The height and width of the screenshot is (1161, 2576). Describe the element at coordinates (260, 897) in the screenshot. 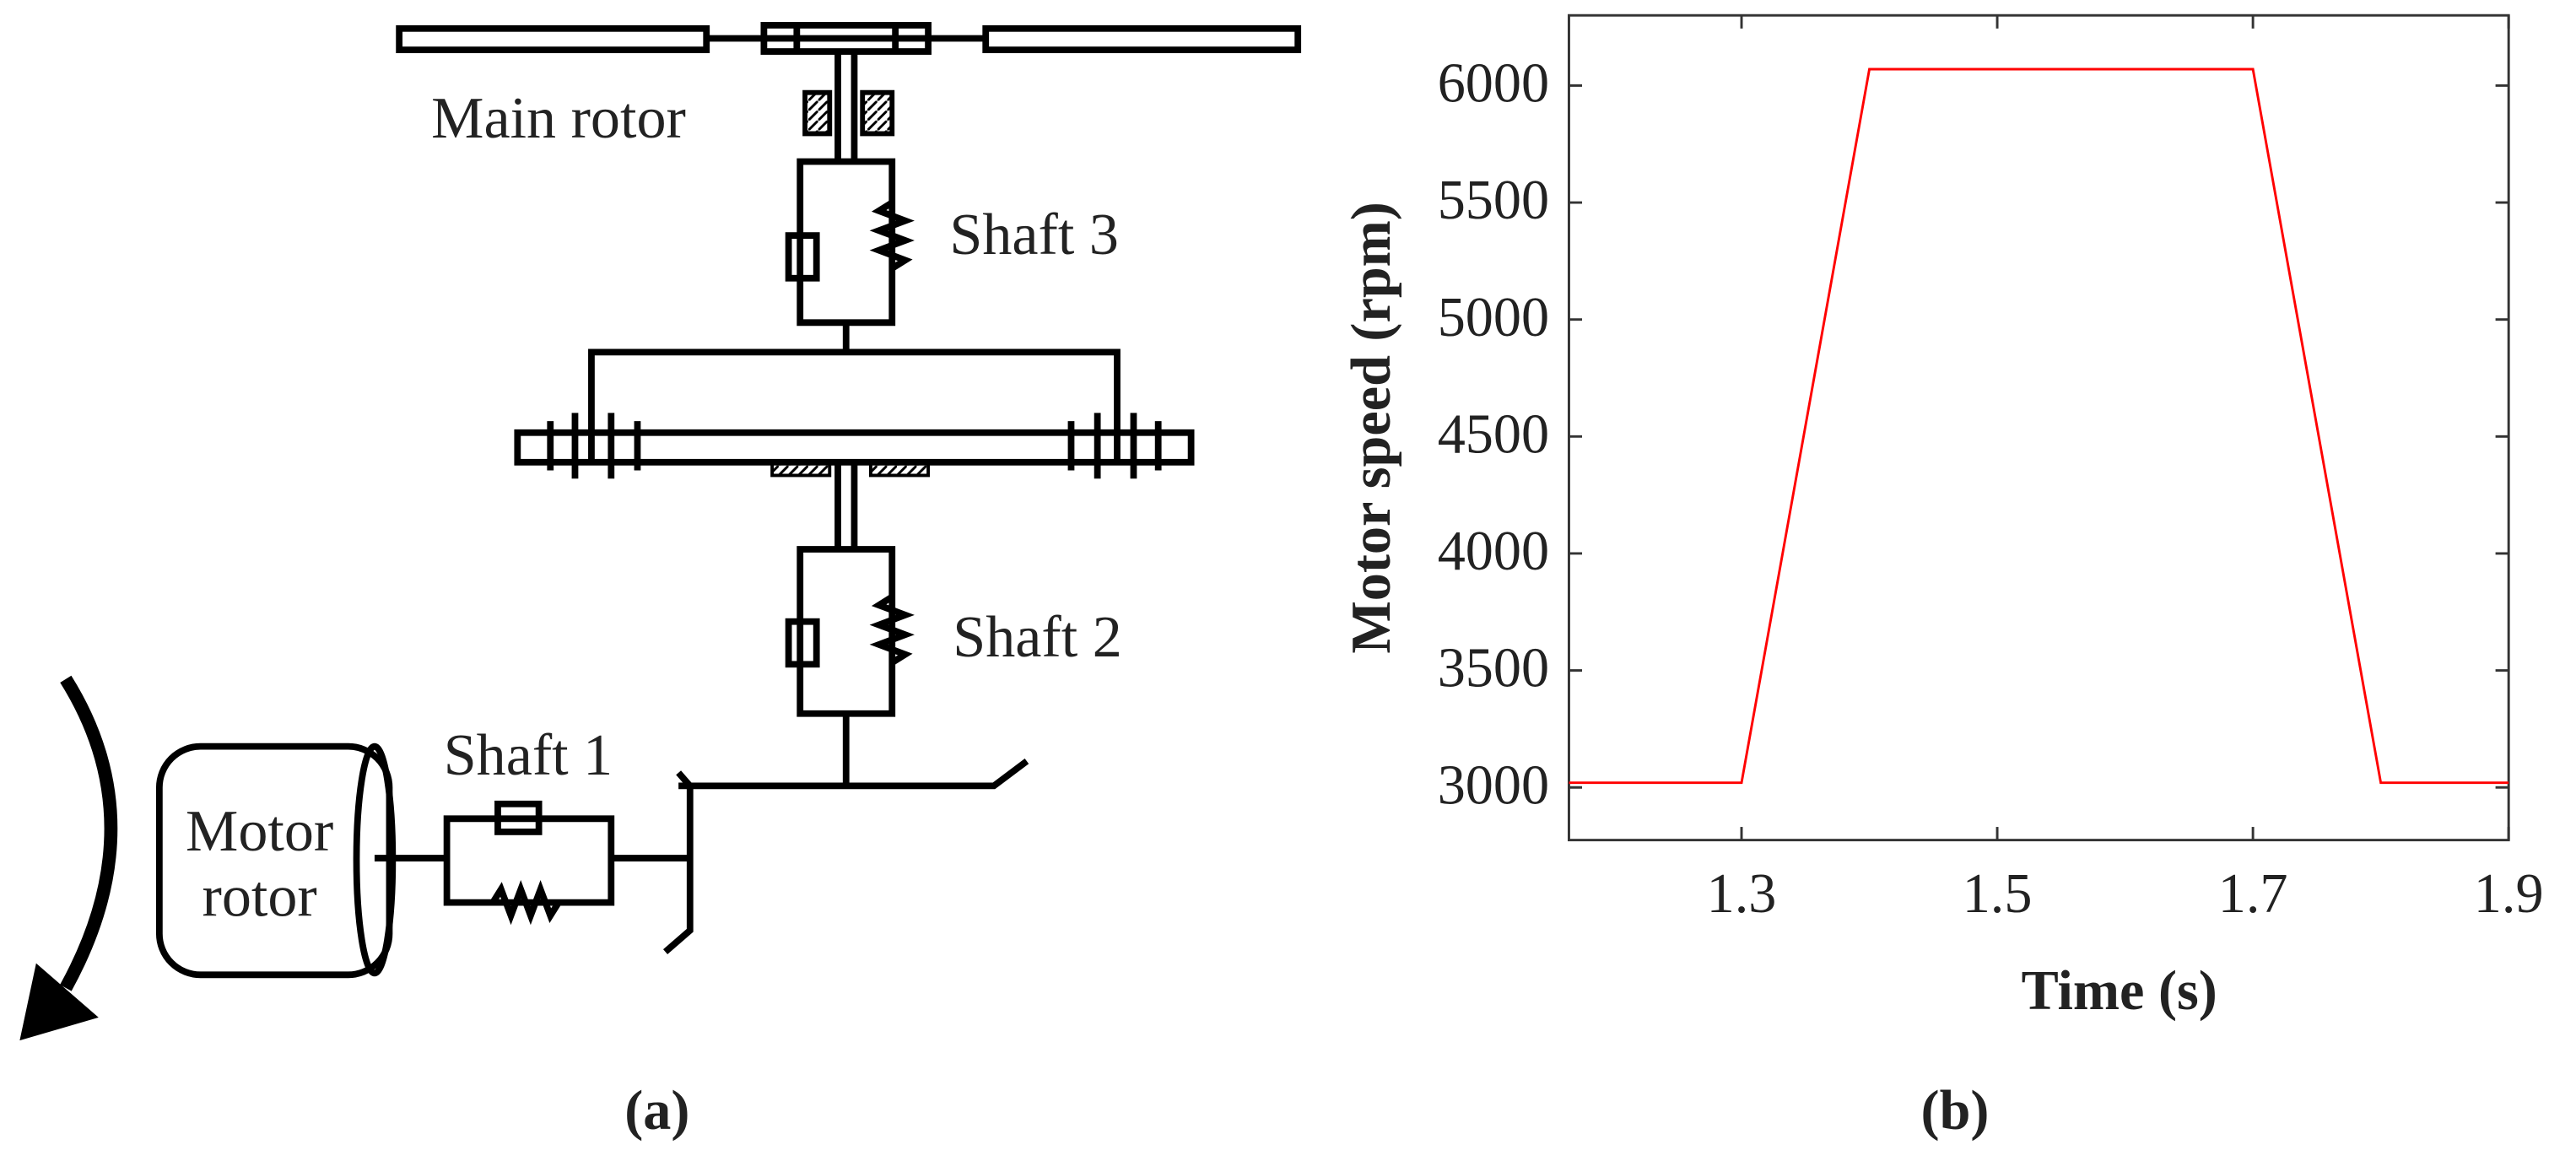

I see `label: rotor` at that location.